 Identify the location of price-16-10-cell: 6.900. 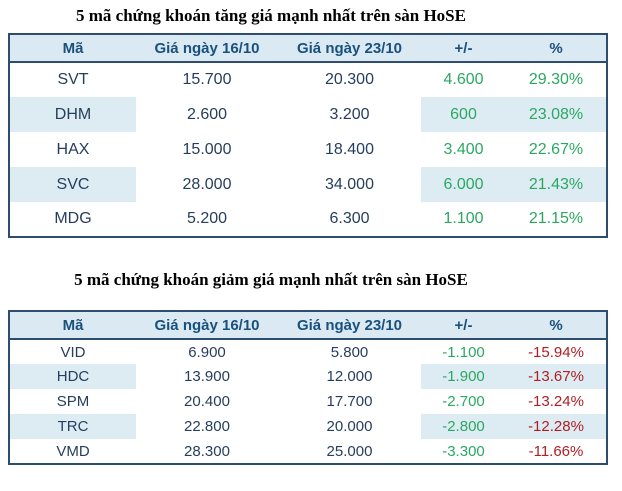
(207, 352).